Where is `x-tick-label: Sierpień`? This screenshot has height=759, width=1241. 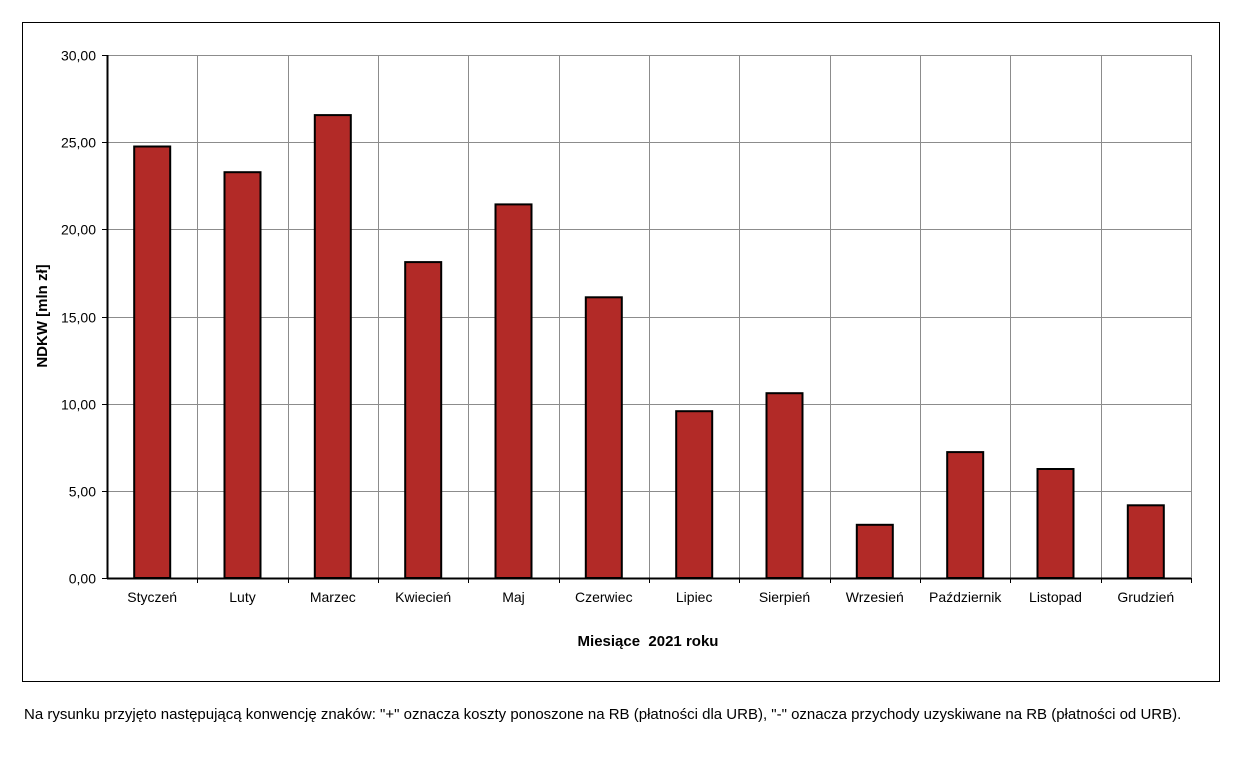
x-tick-label: Sierpień is located at coordinates (784, 597).